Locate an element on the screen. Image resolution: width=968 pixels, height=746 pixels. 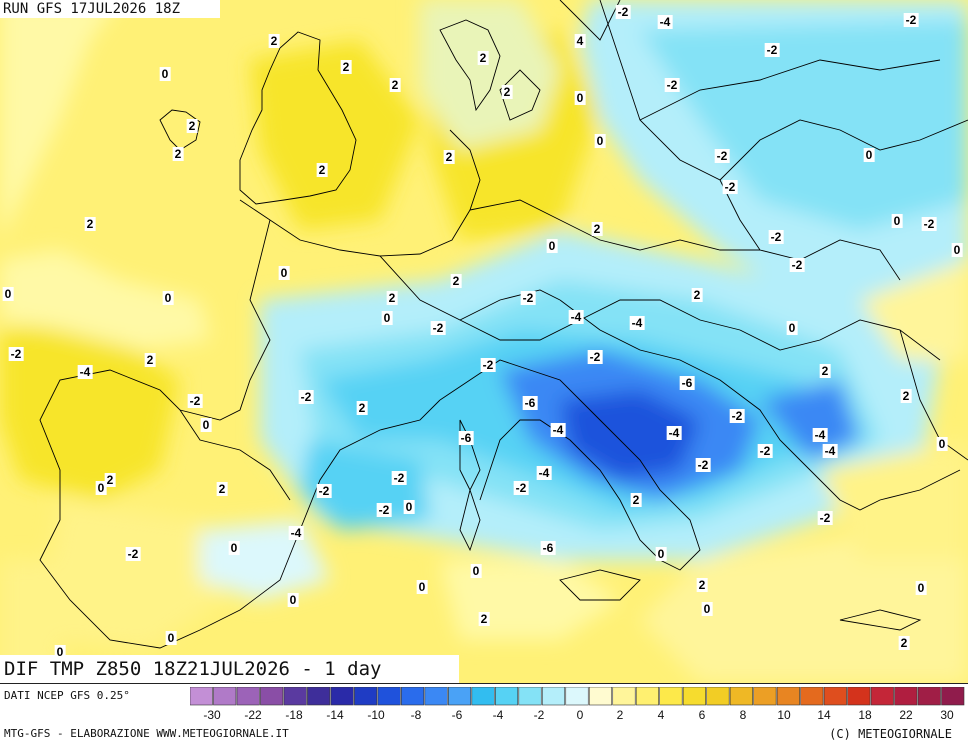
color-scale-legend is located at coordinates (577, 696).